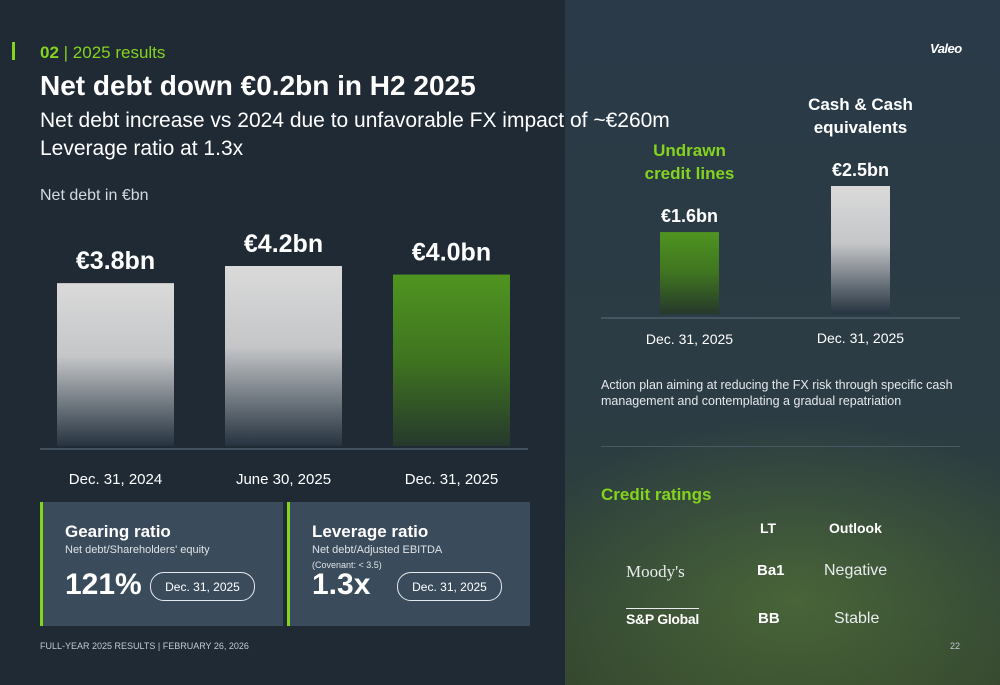 The height and width of the screenshot is (685, 1000). What do you see at coordinates (370, 531) in the screenshot?
I see `leverage-title: Leverage ratio` at bounding box center [370, 531].